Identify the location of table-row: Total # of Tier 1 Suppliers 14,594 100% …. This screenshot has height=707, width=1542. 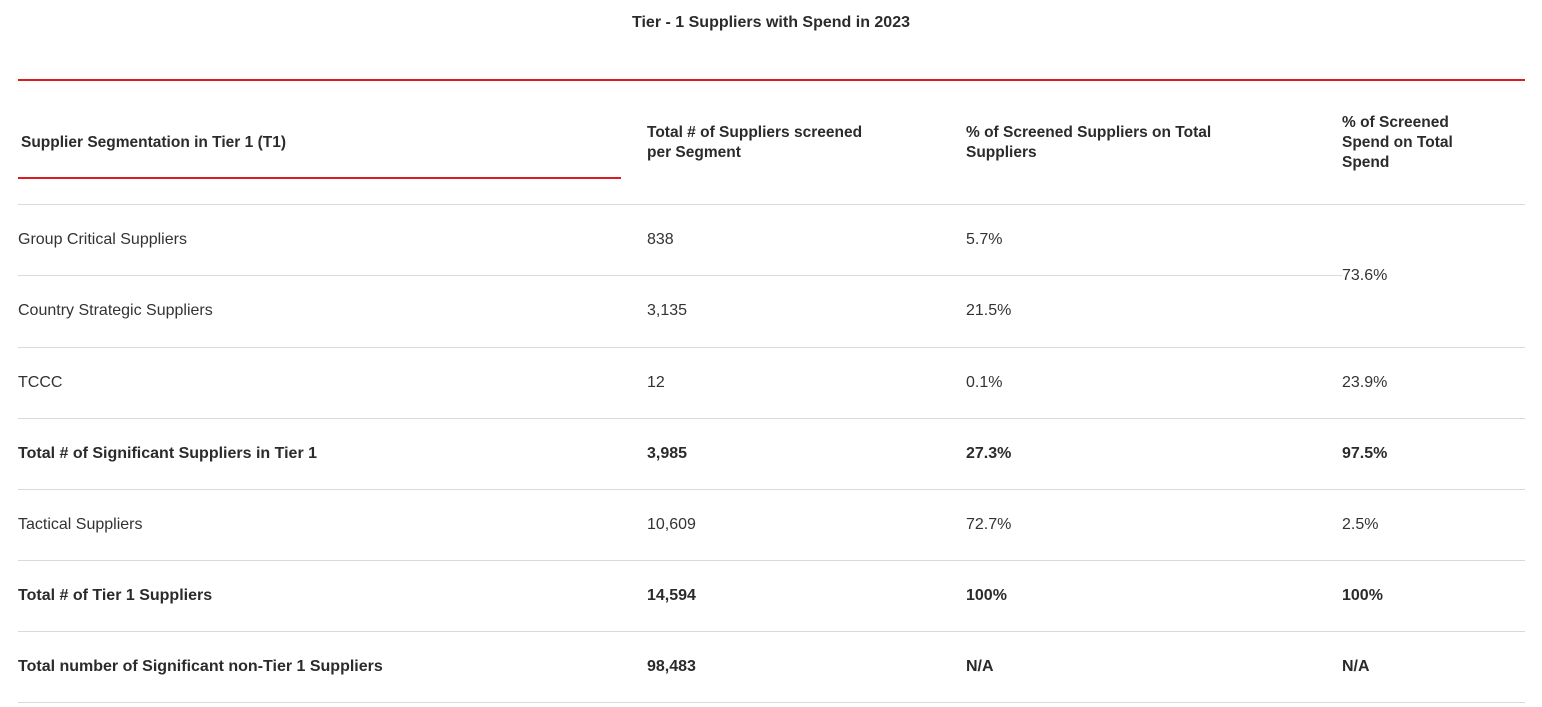
(771, 596).